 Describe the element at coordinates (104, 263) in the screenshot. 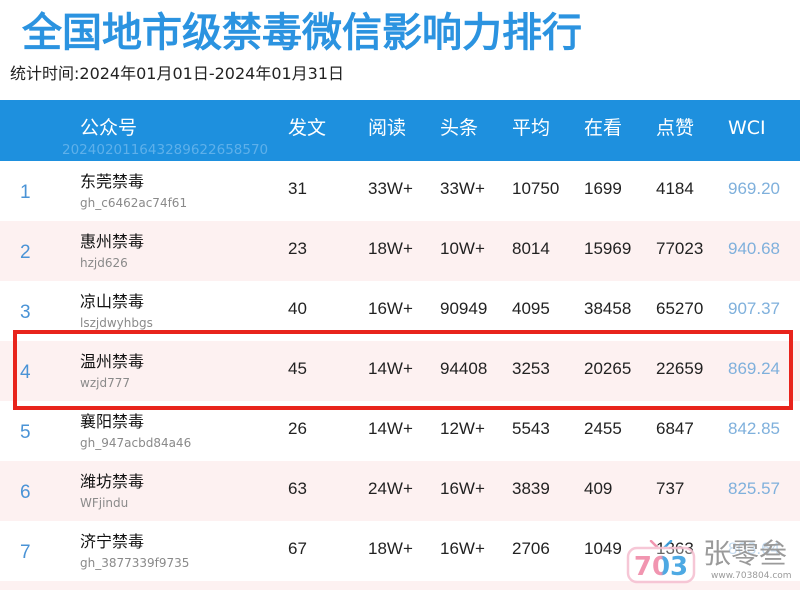

I see `account-id: hzjd626` at that location.